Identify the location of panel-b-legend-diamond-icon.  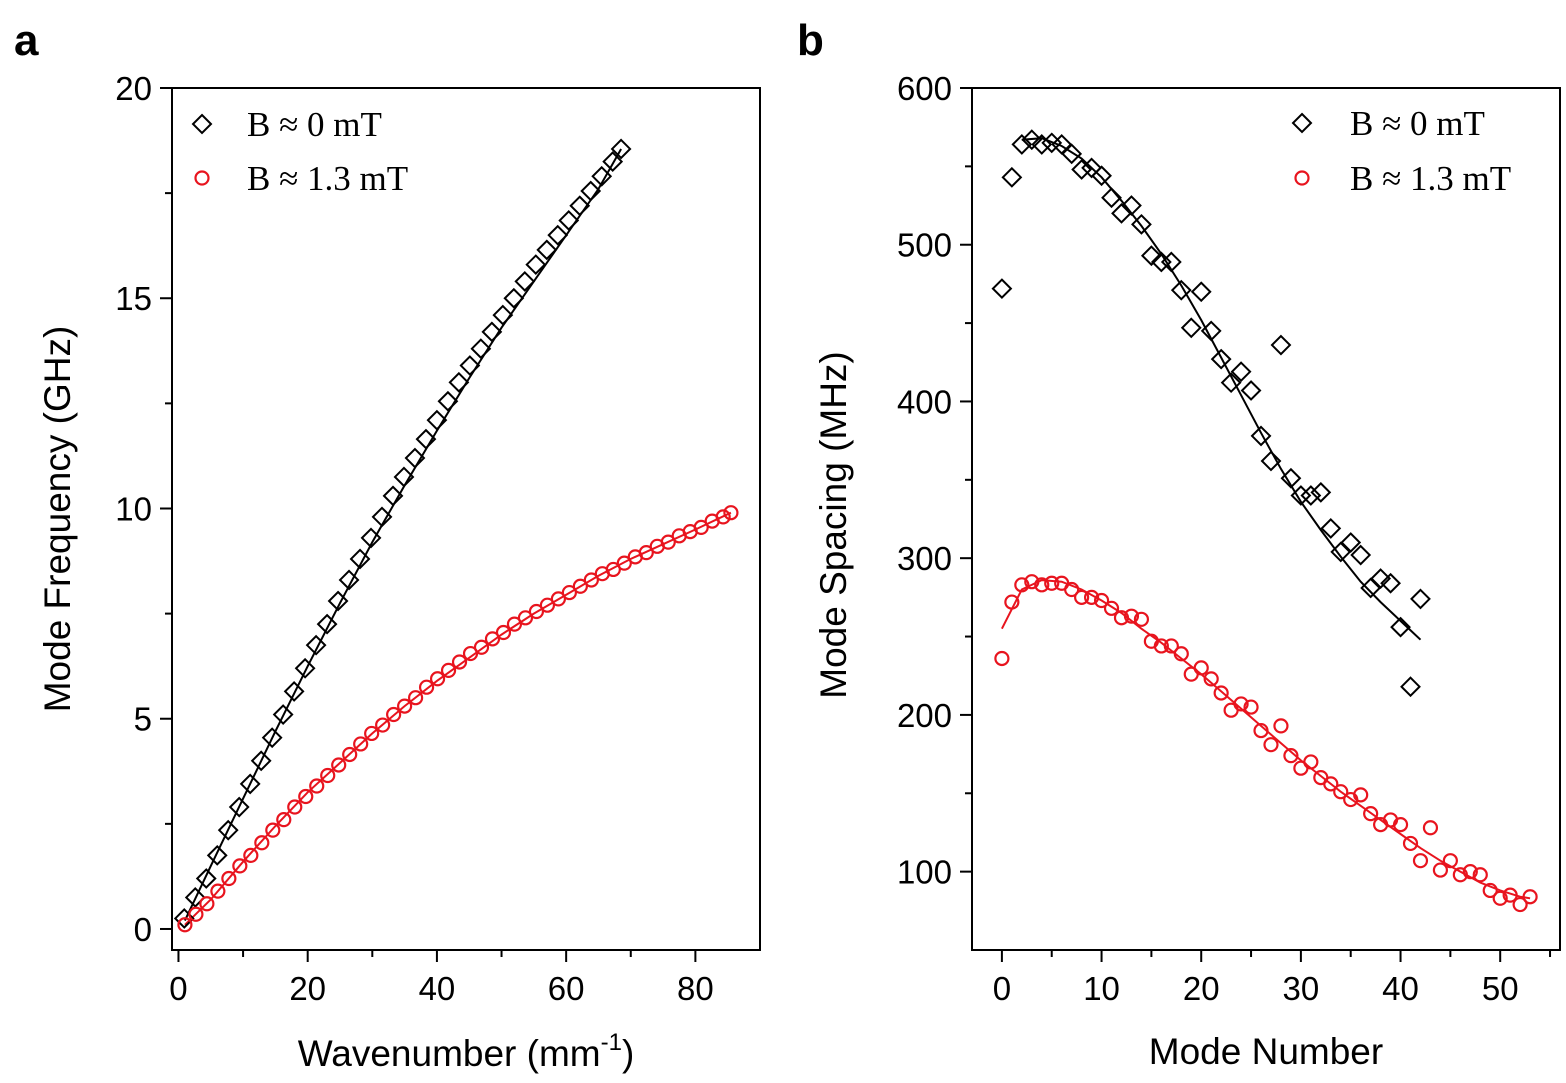
(1302, 123).